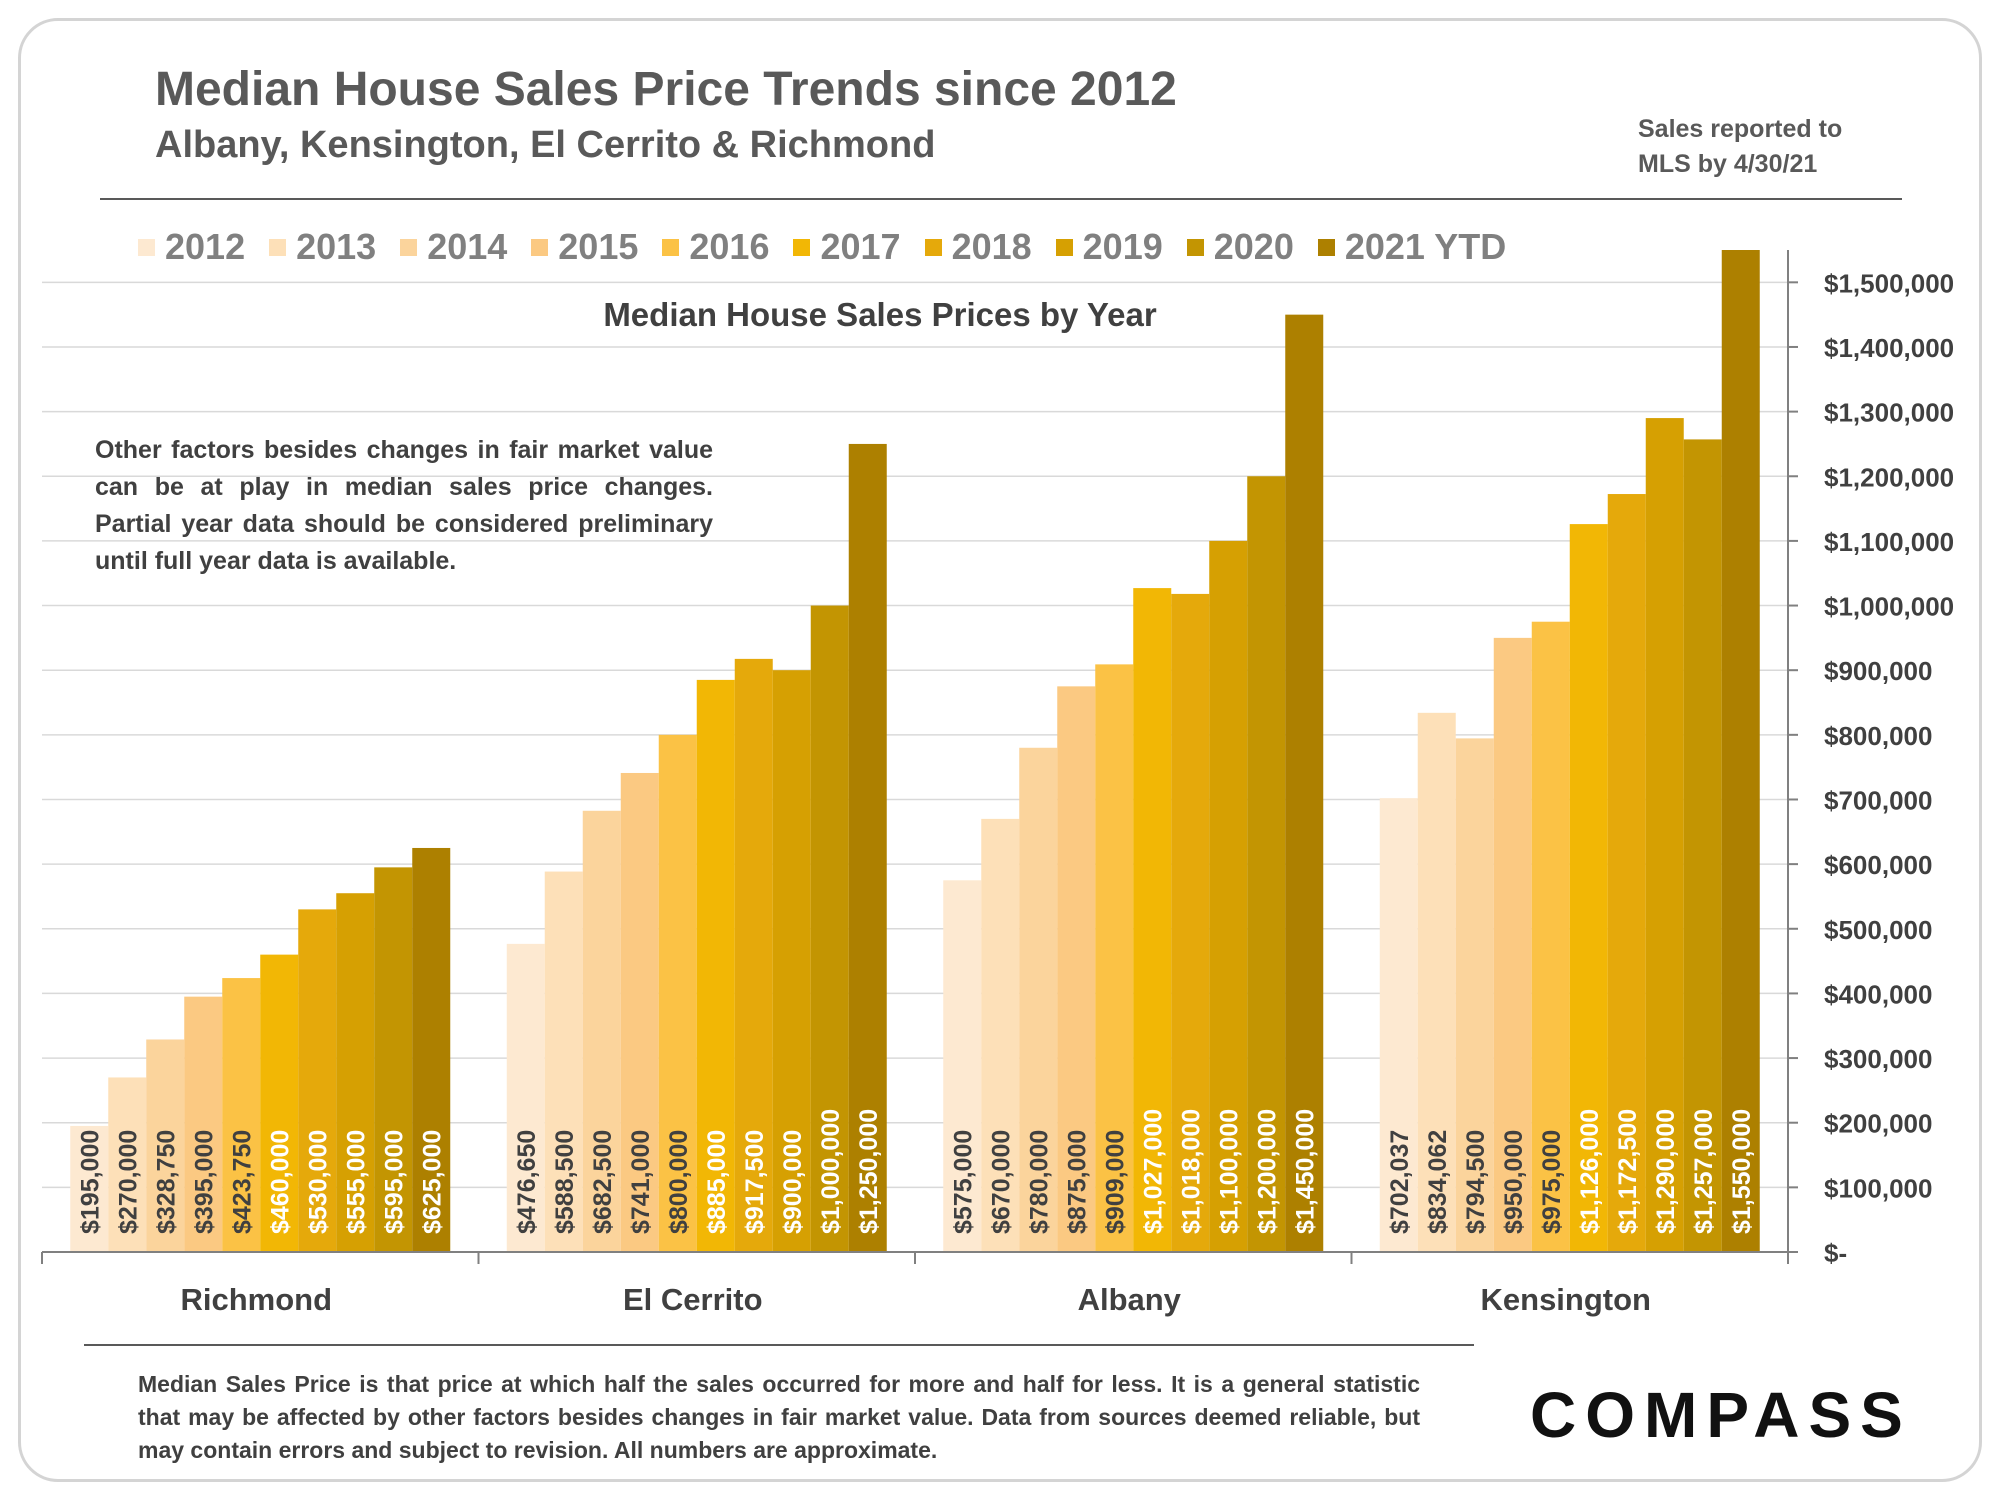 The width and height of the screenshot is (2000, 1500). Describe the element at coordinates (679, 1182) in the screenshot. I see `bar-value-label: $800,000` at that location.